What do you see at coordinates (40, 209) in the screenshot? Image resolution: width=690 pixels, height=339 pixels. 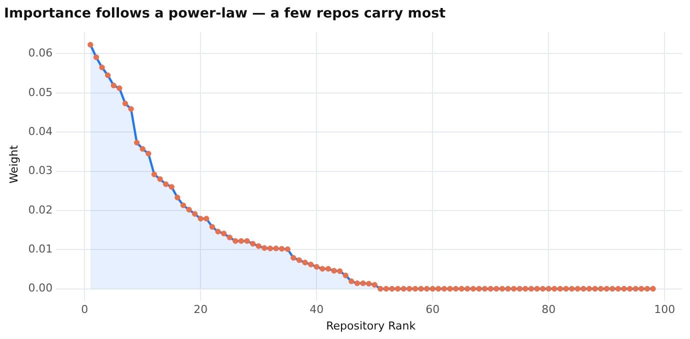 I see `y-tick-label: 0.02` at bounding box center [40, 209].